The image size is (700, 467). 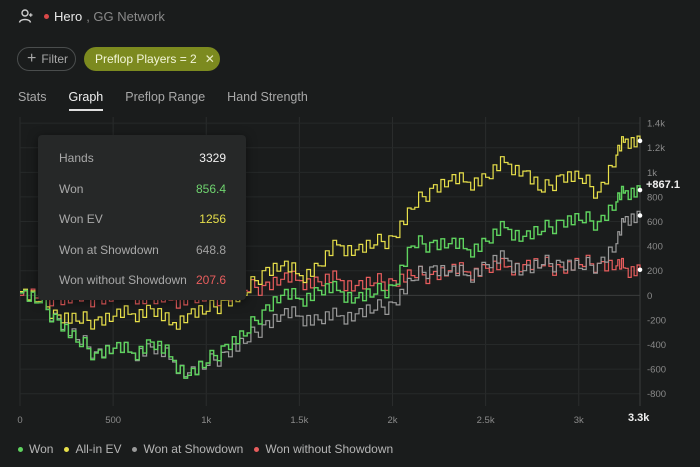 I want to click on legend-label: All-in EV, so click(x=98, y=449).